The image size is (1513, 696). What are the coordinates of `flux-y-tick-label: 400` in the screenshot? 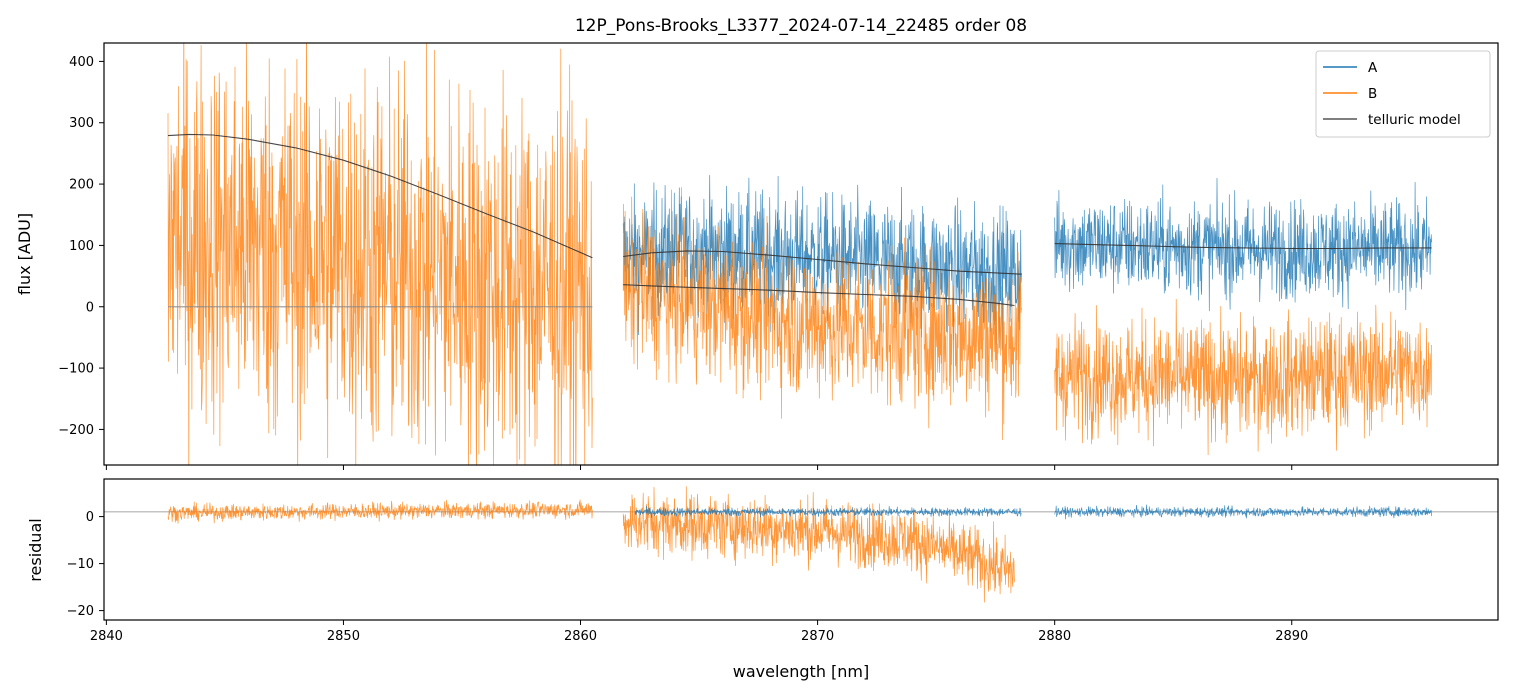 It's located at (81, 62).